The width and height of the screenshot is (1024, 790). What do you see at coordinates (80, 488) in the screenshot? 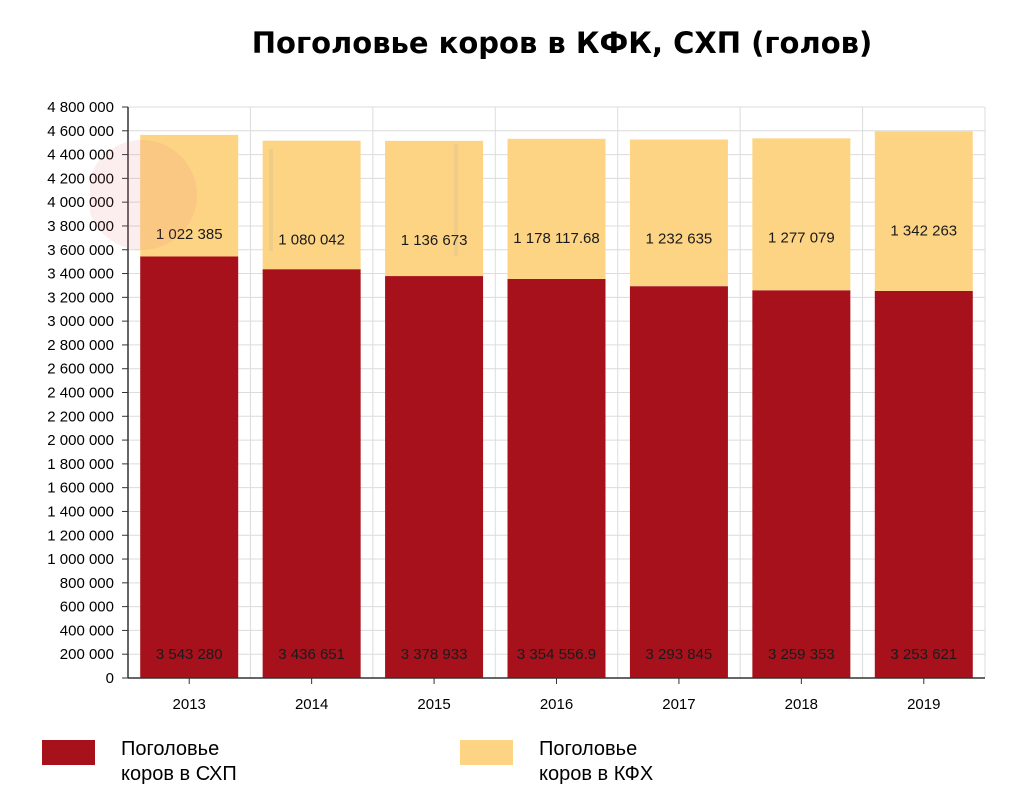
I see `y-tick-label: 1 600 000` at bounding box center [80, 488].